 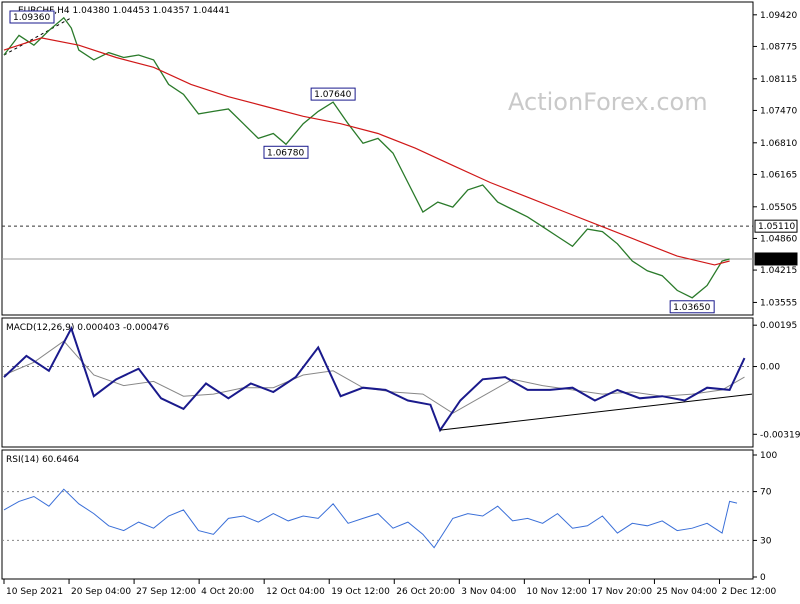 I want to click on macd-header: MACD(12,26,9) 0.000403 -0.000476, so click(x=87, y=328).